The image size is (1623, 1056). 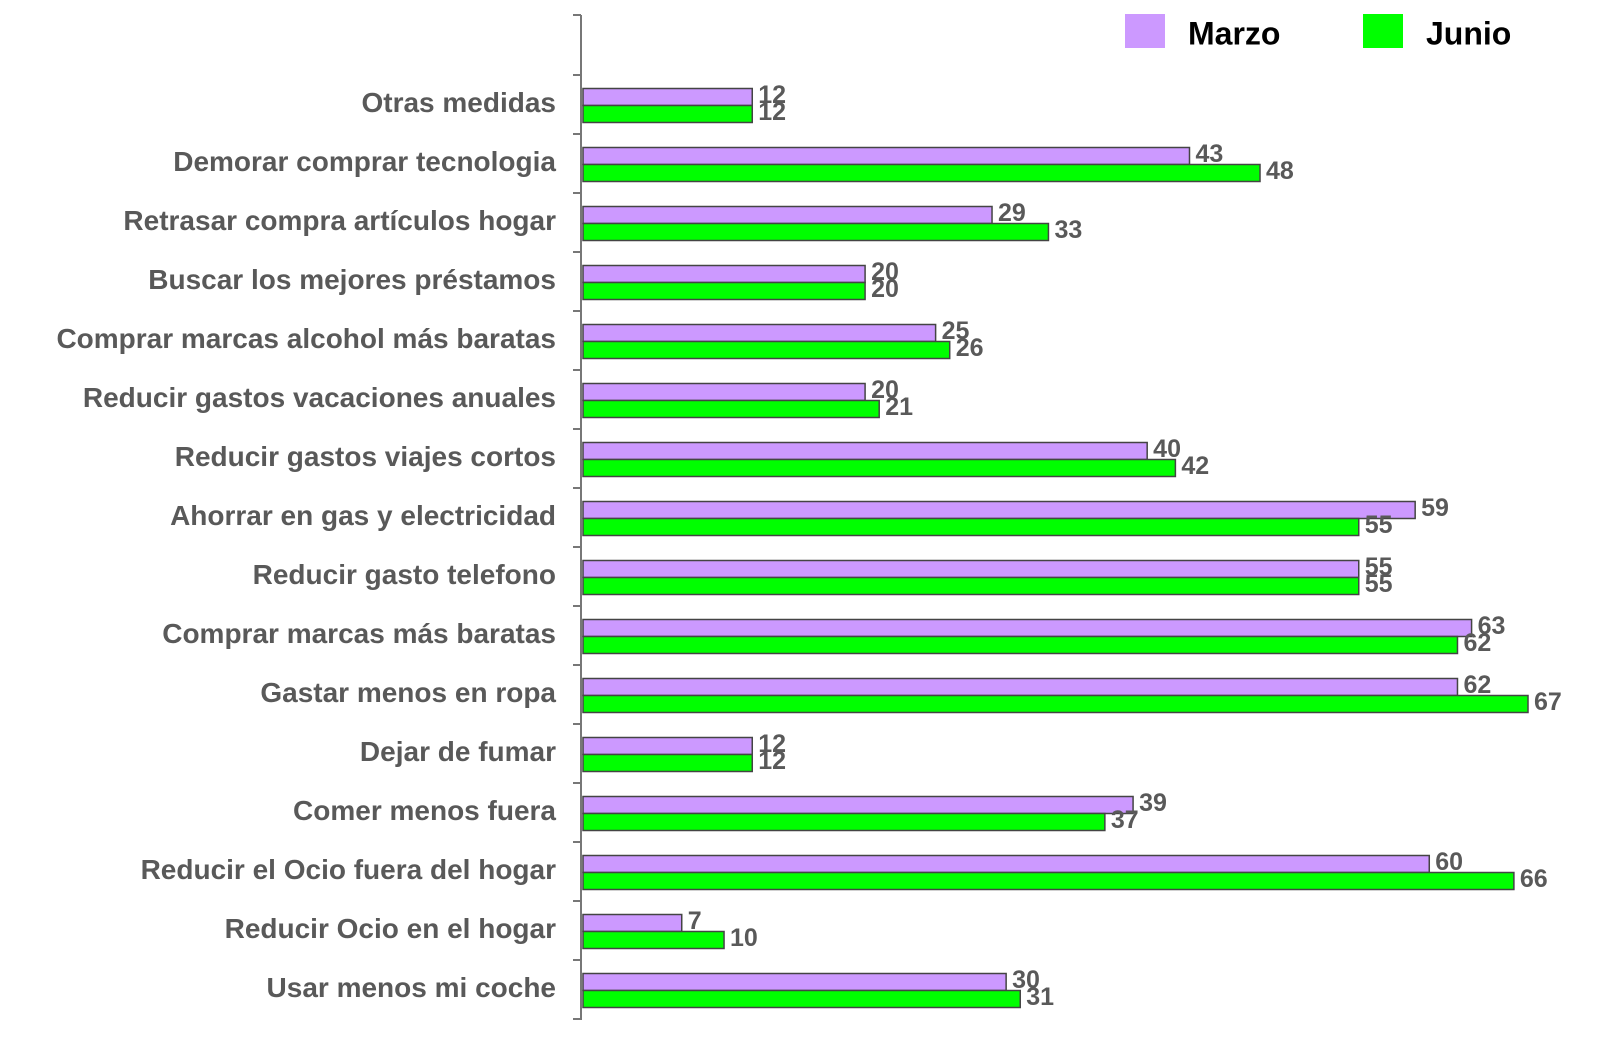 What do you see at coordinates (363, 515) in the screenshot?
I see `category-label: Ahorrar en gas y electricidad` at bounding box center [363, 515].